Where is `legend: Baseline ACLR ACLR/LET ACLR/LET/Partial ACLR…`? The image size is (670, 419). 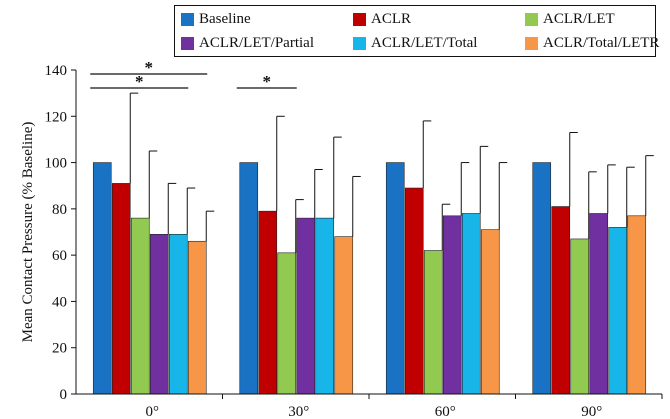 legend: Baseline ACLR ACLR/LET ACLR/LET/Partial ACLR… is located at coordinates (416, 31).